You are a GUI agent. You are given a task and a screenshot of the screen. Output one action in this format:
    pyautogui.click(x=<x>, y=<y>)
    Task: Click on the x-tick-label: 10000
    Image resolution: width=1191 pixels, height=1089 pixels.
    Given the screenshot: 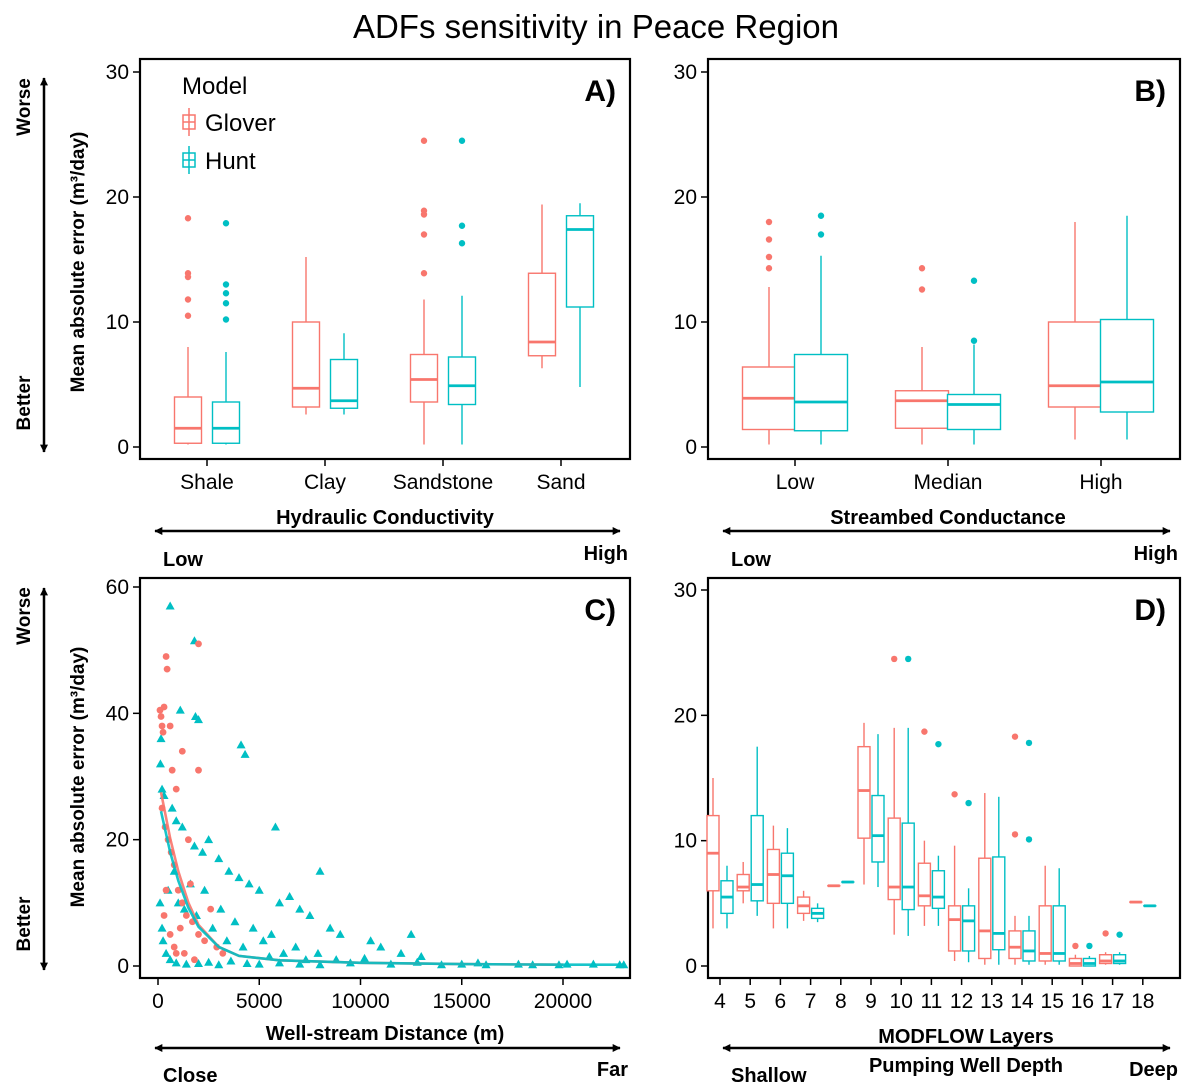 What is the action you would take?
    pyautogui.click(x=360, y=1001)
    